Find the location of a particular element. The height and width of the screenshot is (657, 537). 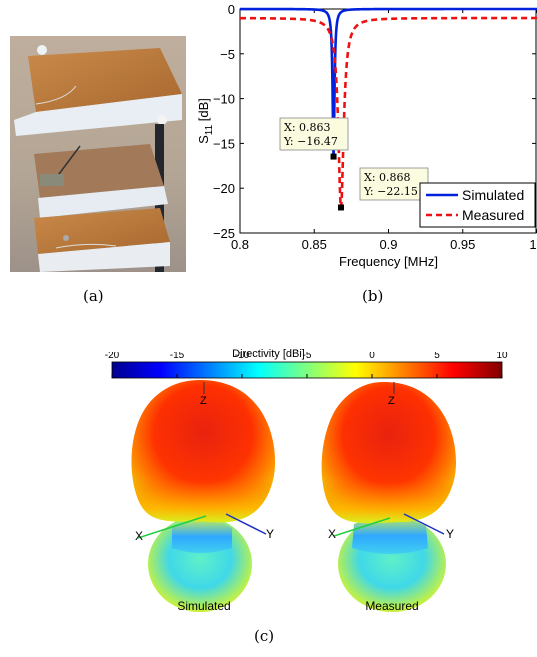

colorbar-tick-label: -10 is located at coordinates (242, 356).